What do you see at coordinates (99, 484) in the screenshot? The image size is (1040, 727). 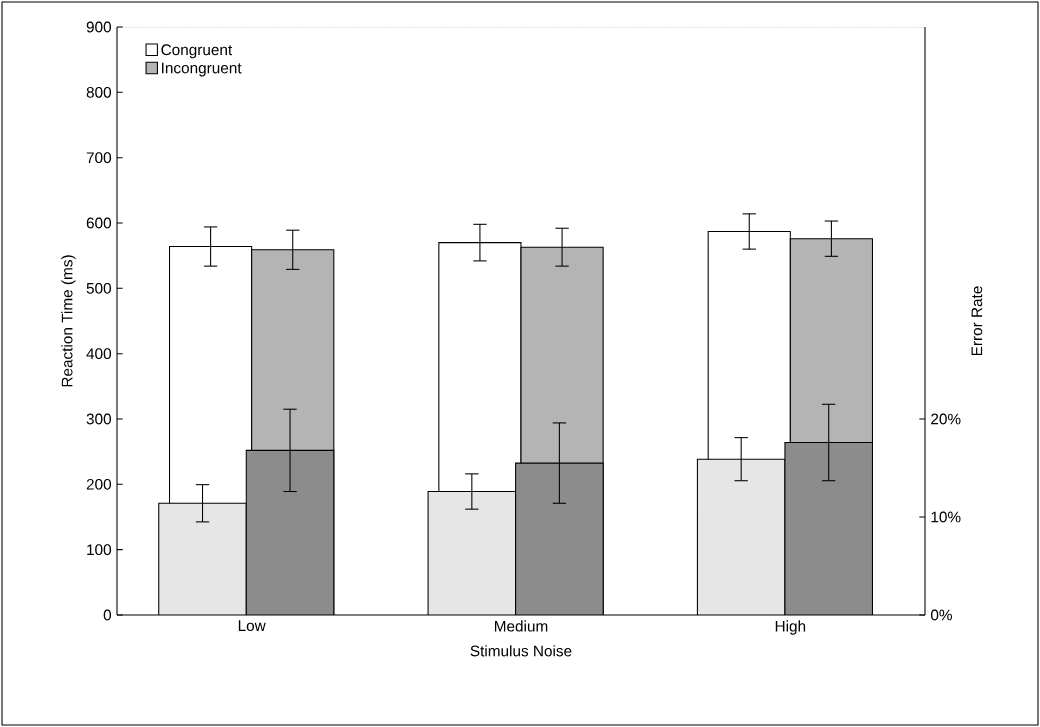 I see `y-tick-label: 200` at bounding box center [99, 484].